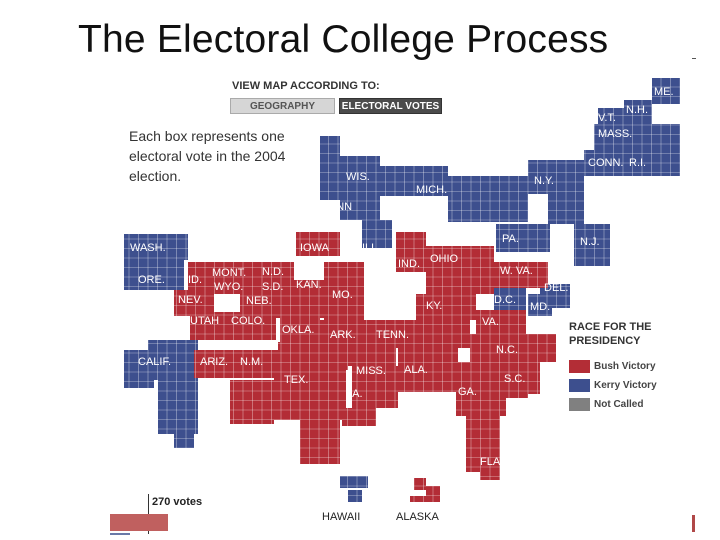 The width and height of the screenshot is (720, 540). Describe the element at coordinates (507, 350) in the screenshot. I see `state-label-n-c: N.C.` at that location.